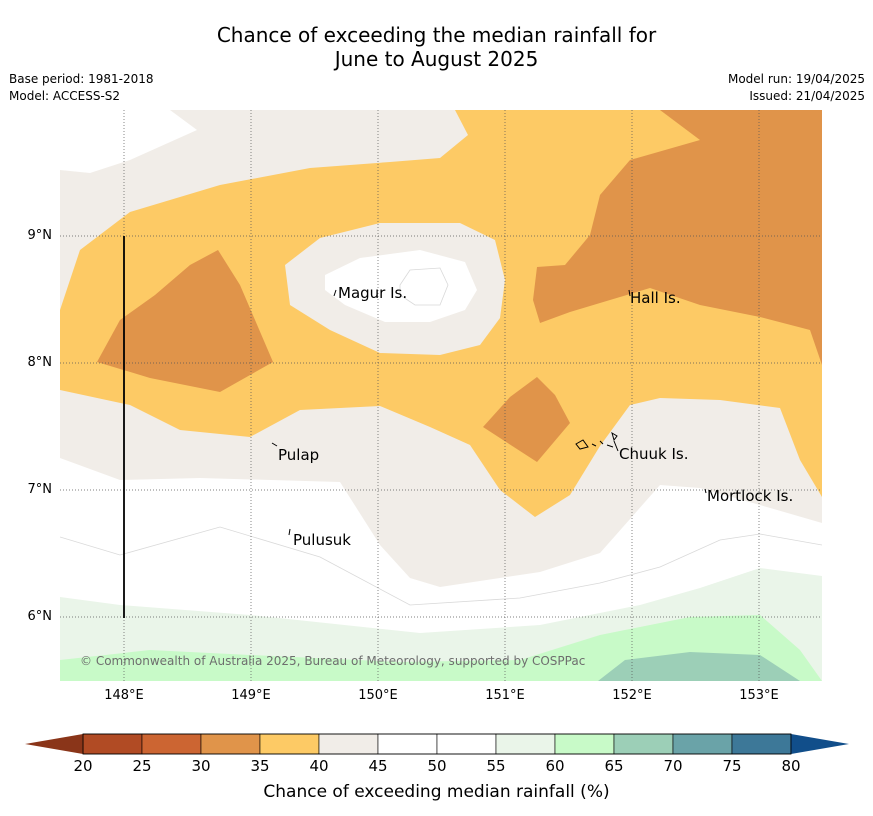  What do you see at coordinates (65, 96) in the screenshot?
I see `model-name: Model: ACCESS-S2` at bounding box center [65, 96].